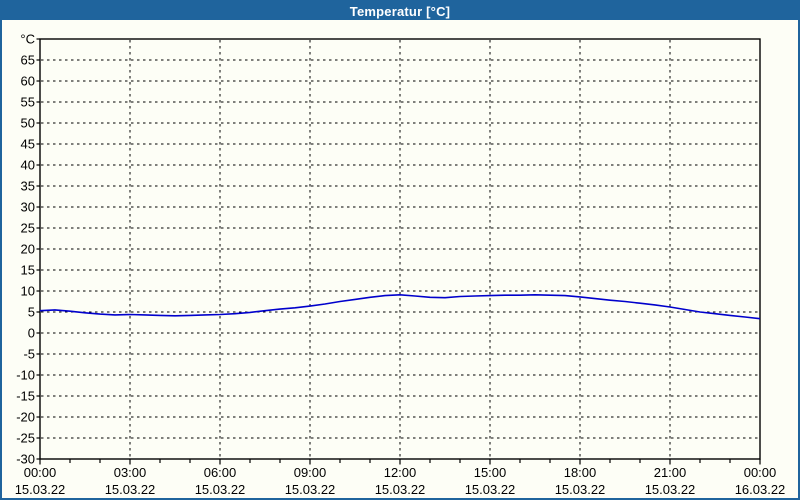  I want to click on y-tick-label: 35, so click(28, 186).